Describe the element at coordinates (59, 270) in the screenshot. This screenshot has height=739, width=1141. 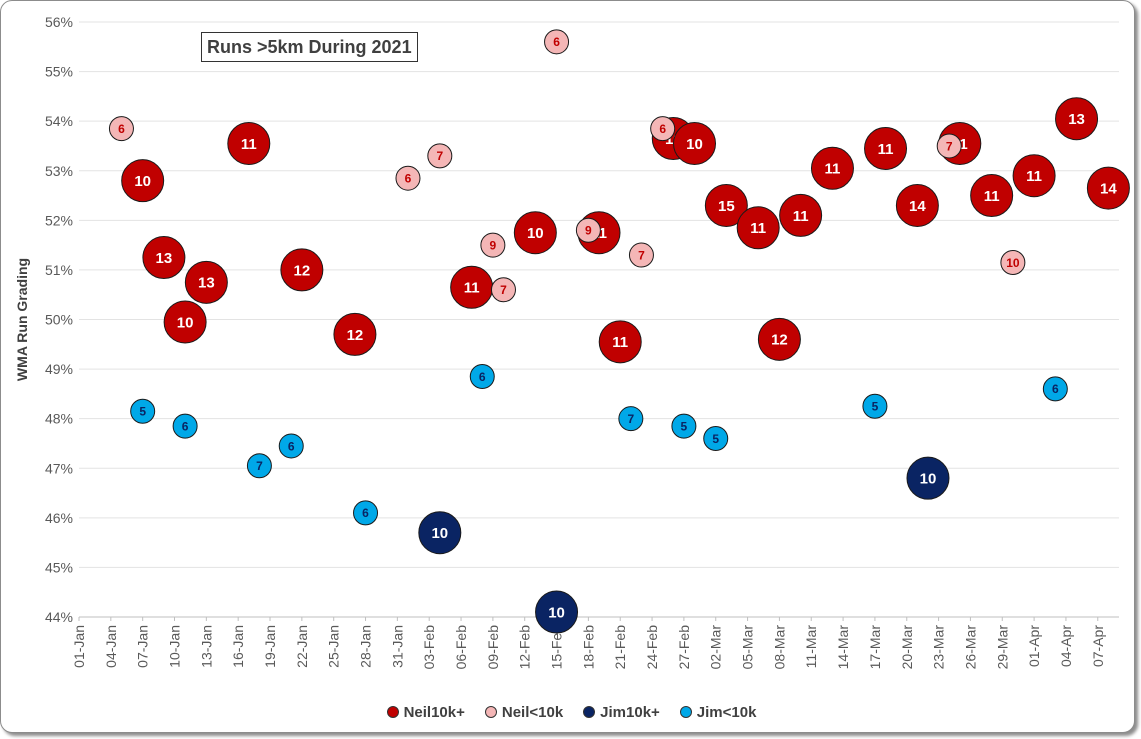
I see `y-tick-label: 51%` at that location.